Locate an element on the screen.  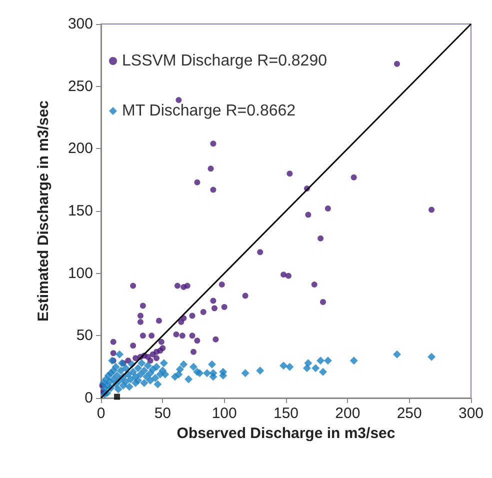
x-tick-label: 100 is located at coordinates (224, 413).